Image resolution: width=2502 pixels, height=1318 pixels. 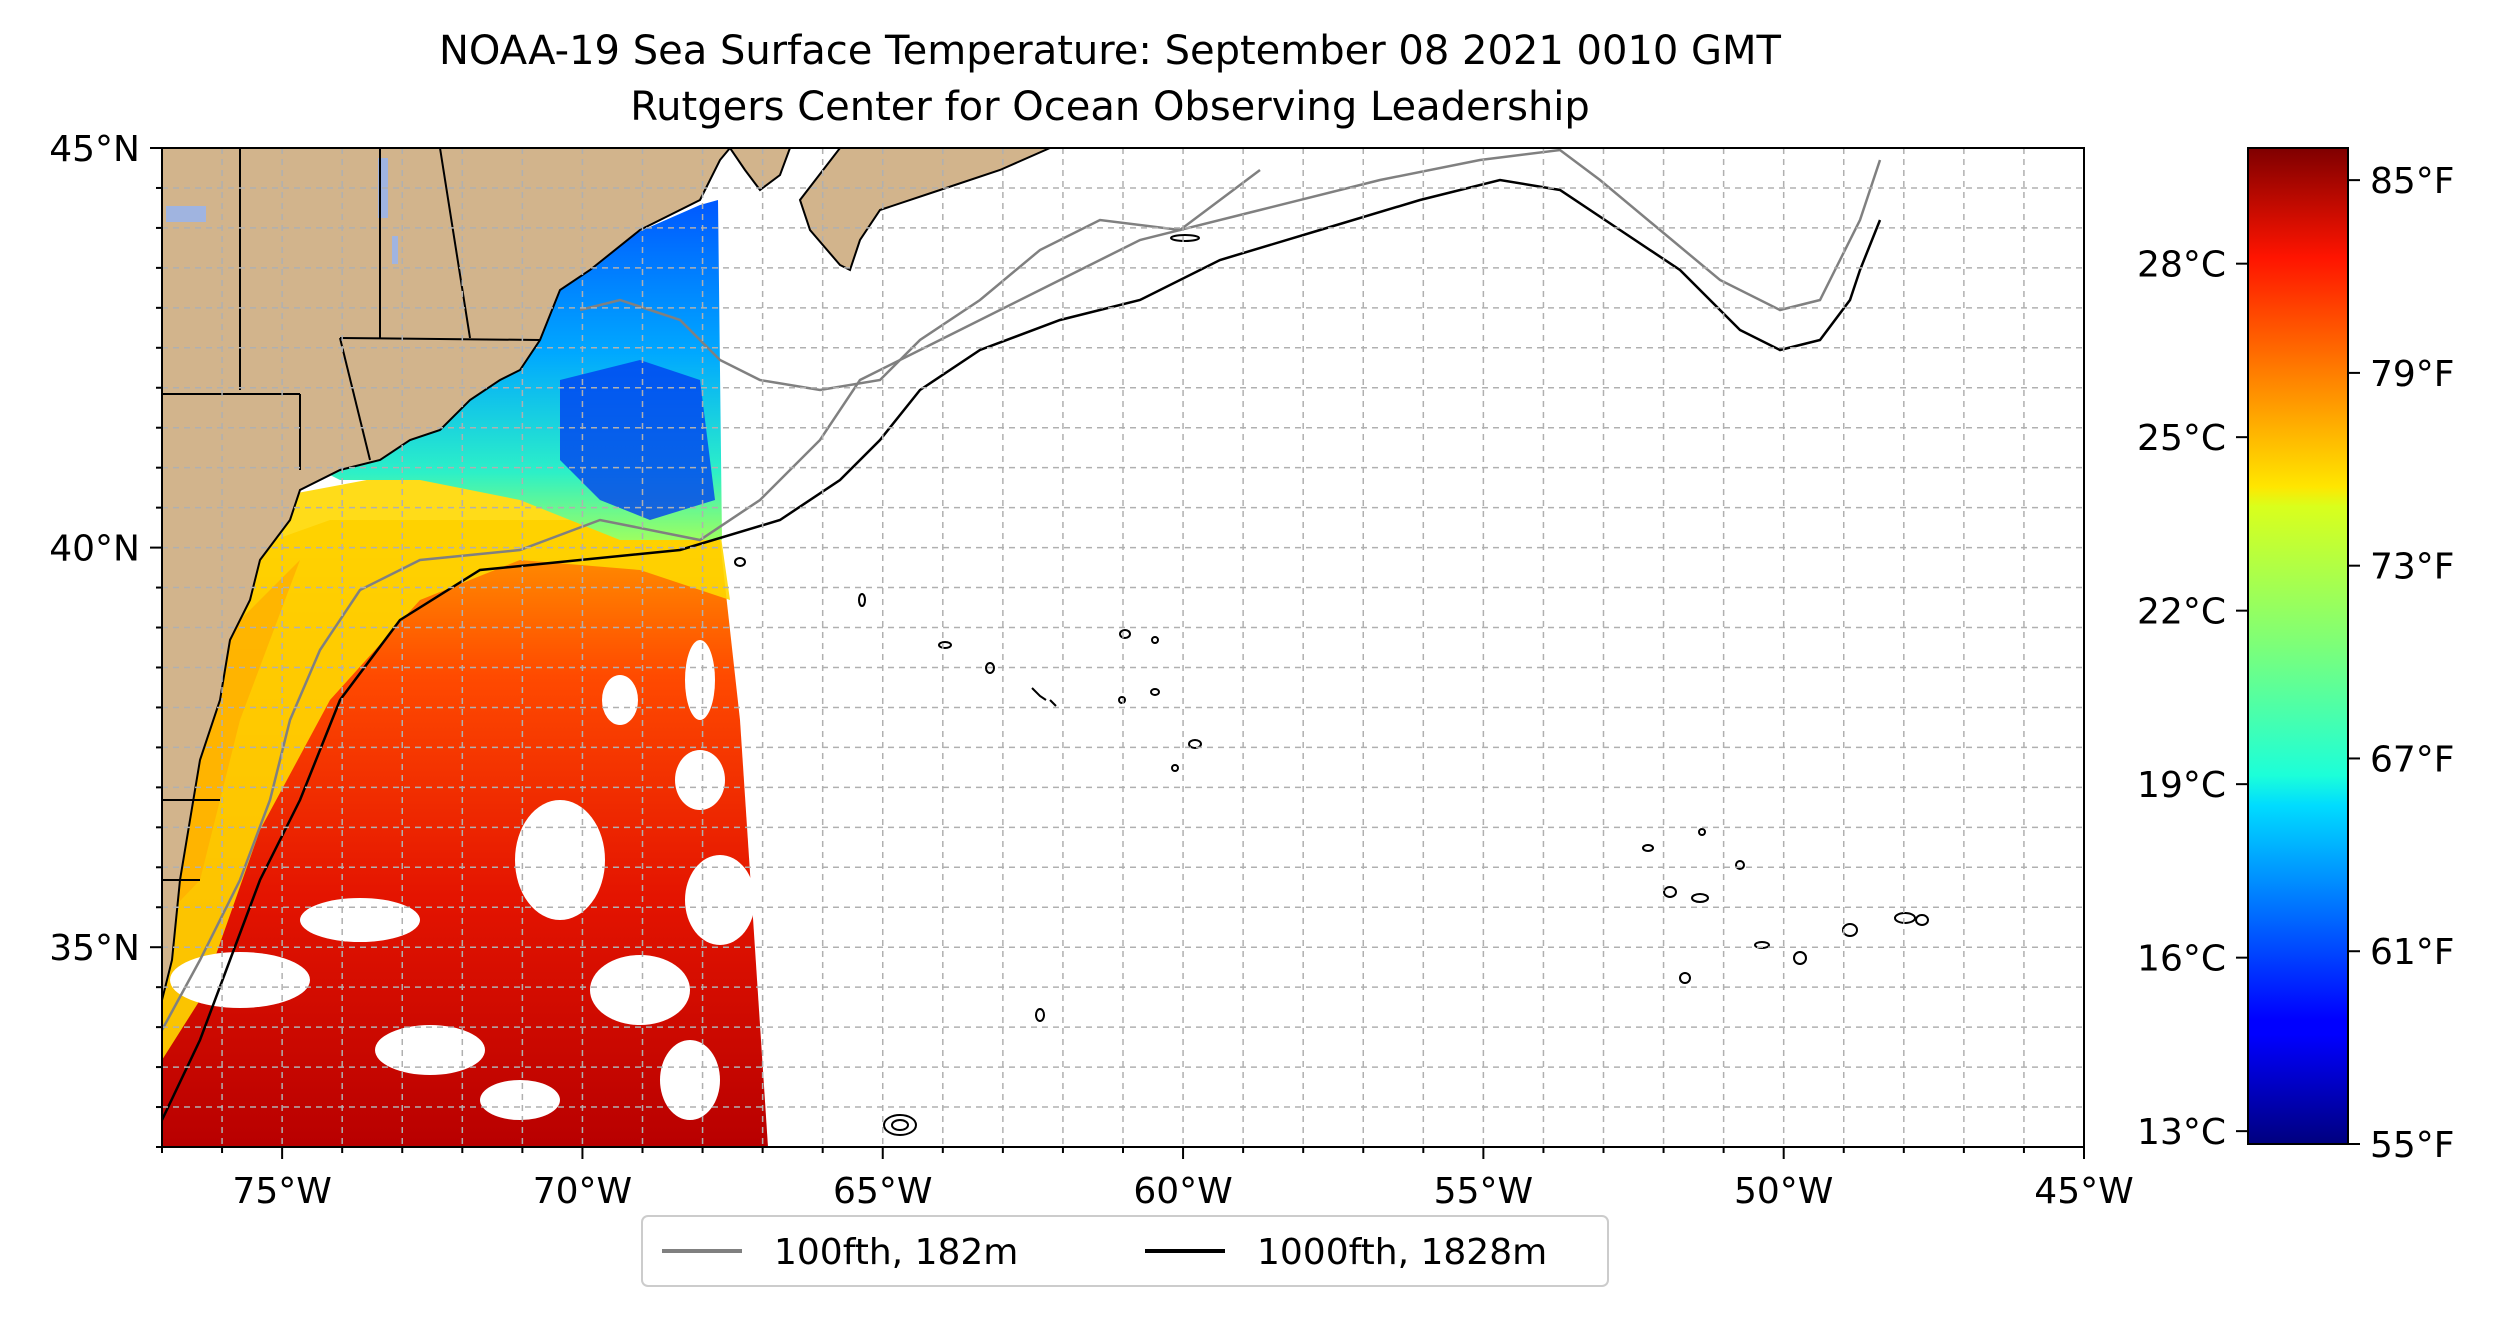 I want to click on x-tick-label: 50°W, so click(x=1783, y=1191).